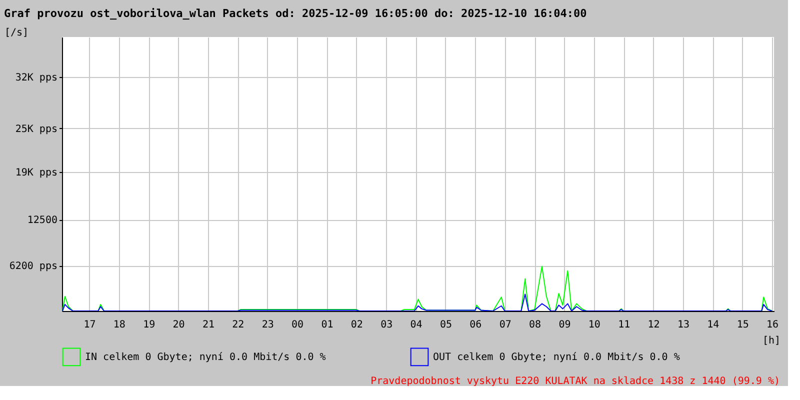 This screenshot has width=800, height=400. Describe the element at coordinates (772, 325) in the screenshot. I see `x-tick-label: 16` at that location.